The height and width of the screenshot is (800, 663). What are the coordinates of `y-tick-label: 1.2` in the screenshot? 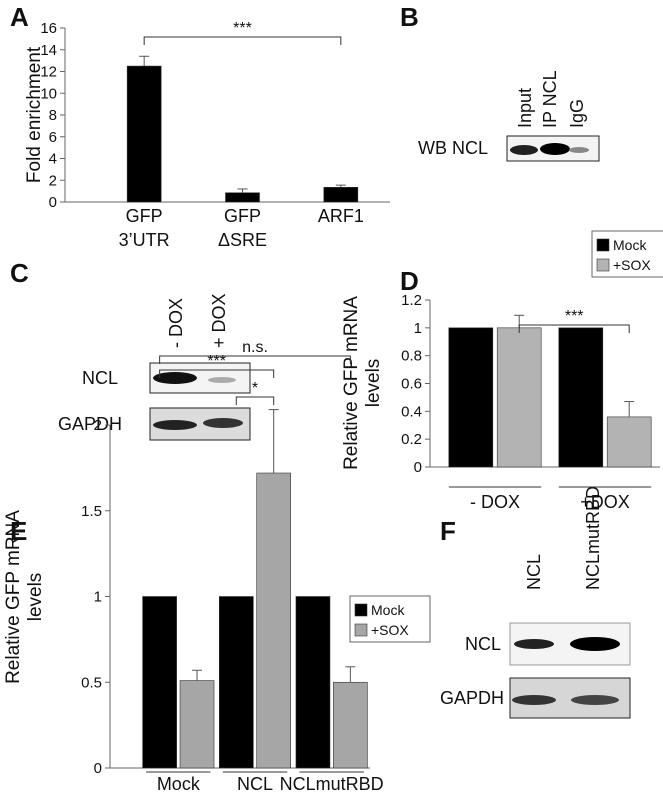 It's located at (411, 300).